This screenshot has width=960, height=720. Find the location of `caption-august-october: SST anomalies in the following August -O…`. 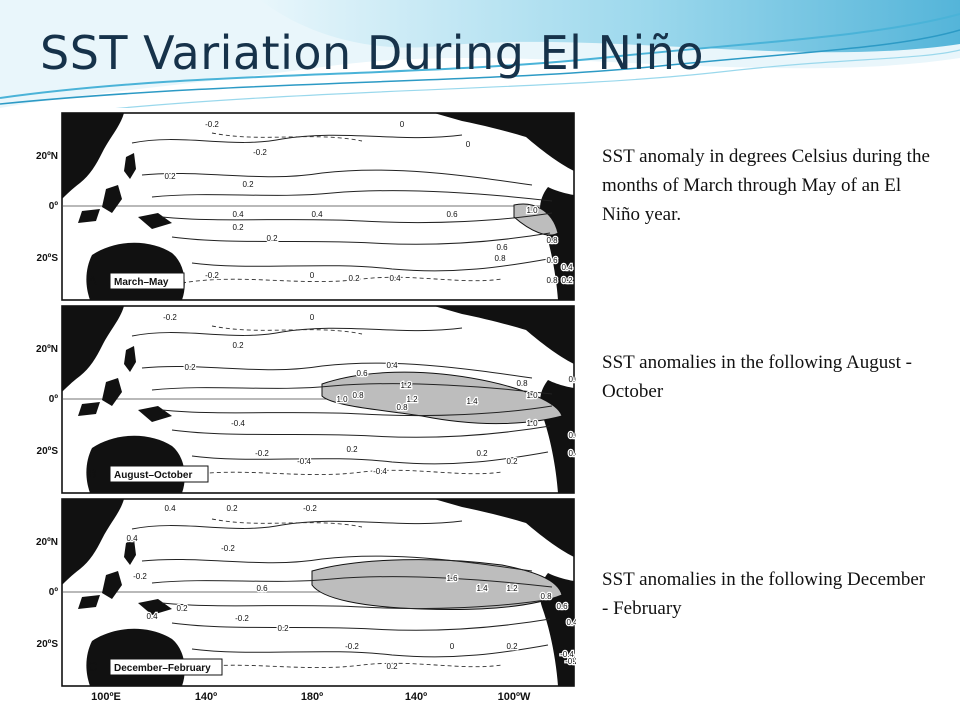

caption-august-october: SST anomalies in the following August -O… is located at coordinates (757, 377).